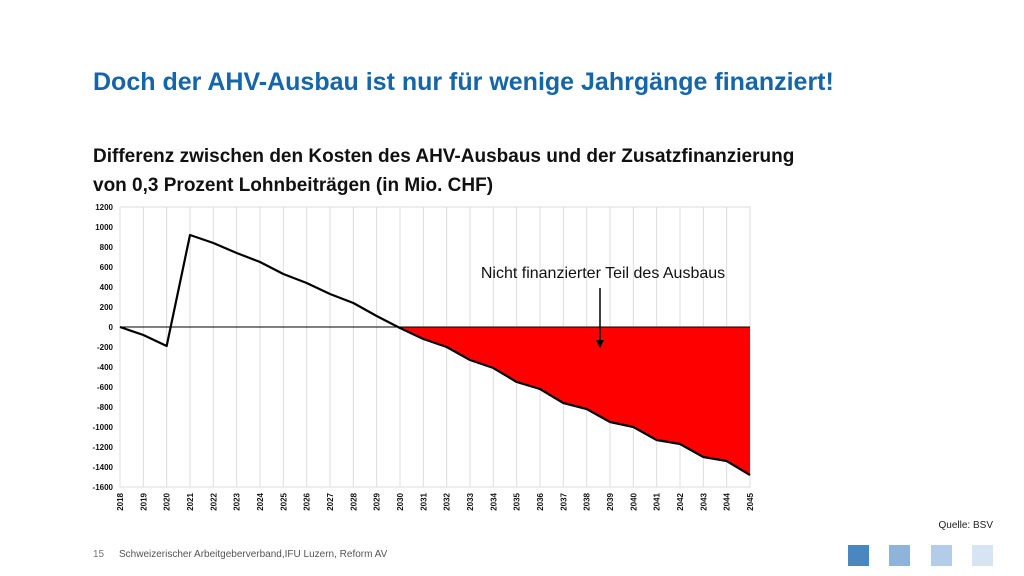  What do you see at coordinates (603, 273) in the screenshot?
I see `annotation-label: Nicht finanzierter Teil des Ausbaus` at bounding box center [603, 273].